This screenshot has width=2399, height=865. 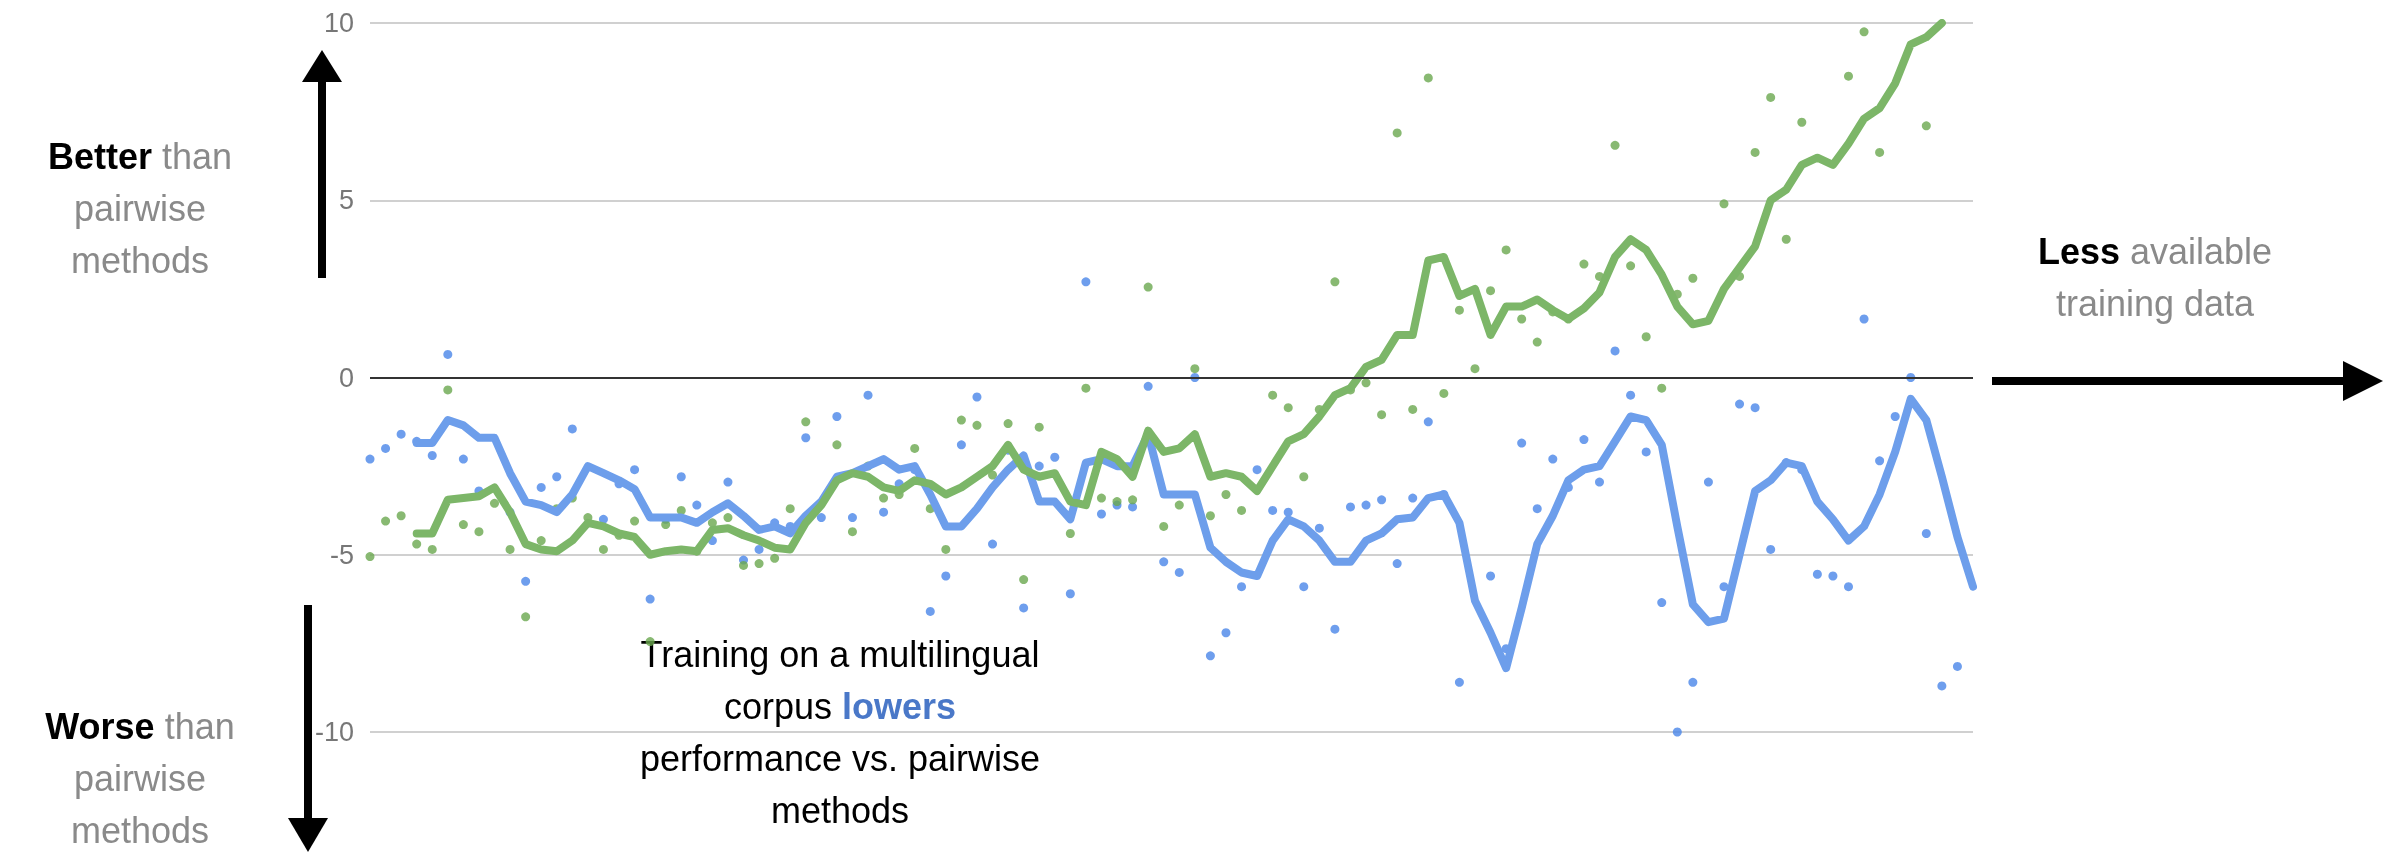 I want to click on y-tick-label: 10, so click(x=338, y=23).